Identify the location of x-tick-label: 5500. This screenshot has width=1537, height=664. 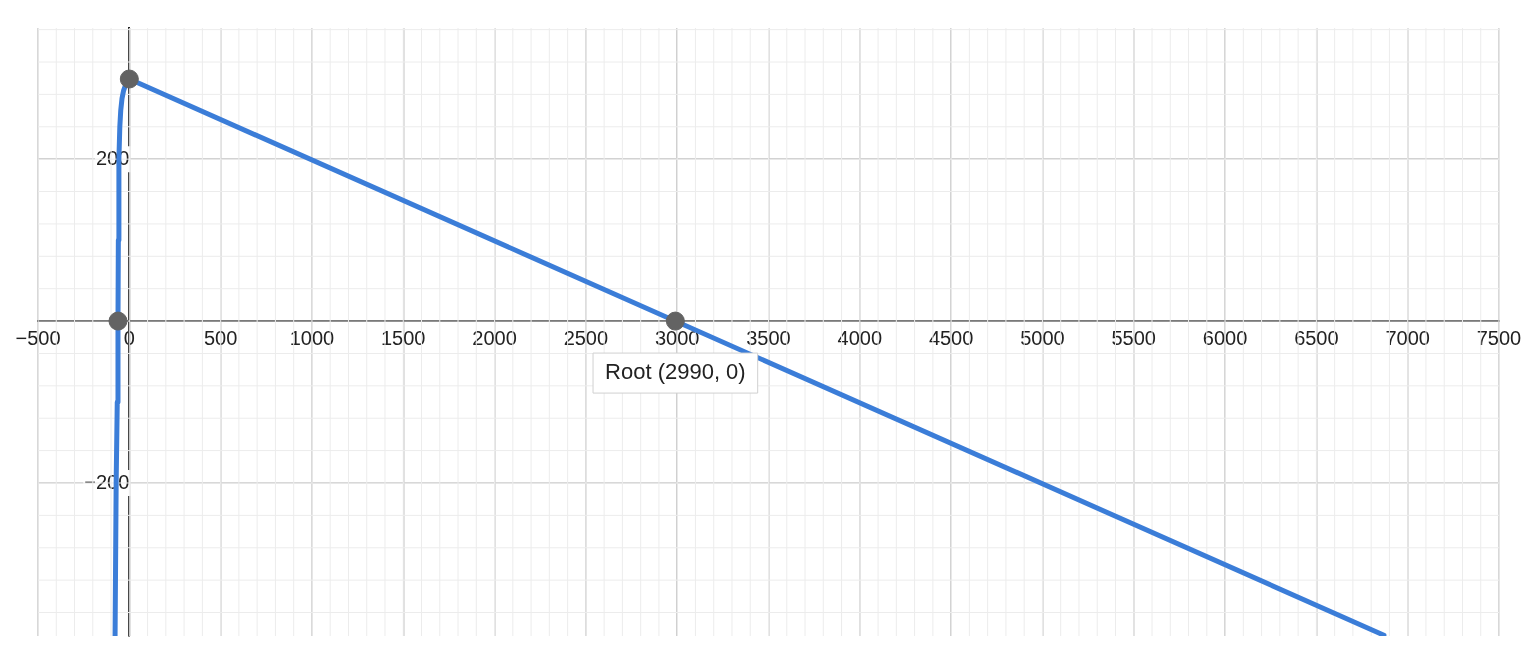
(1133, 337).